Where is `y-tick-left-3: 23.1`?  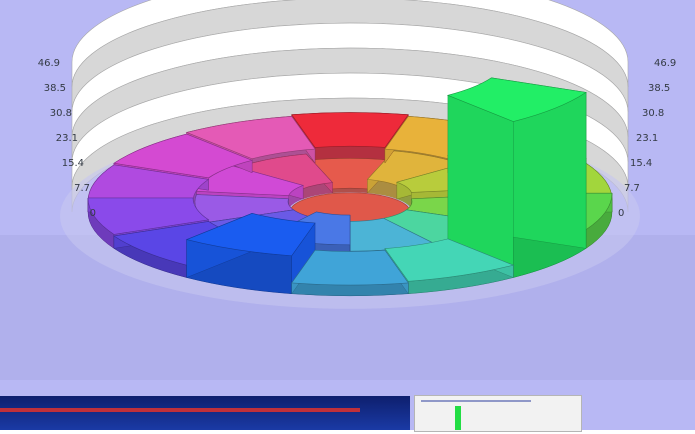 y-tick-left-3: 23.1 is located at coordinates (67, 138).